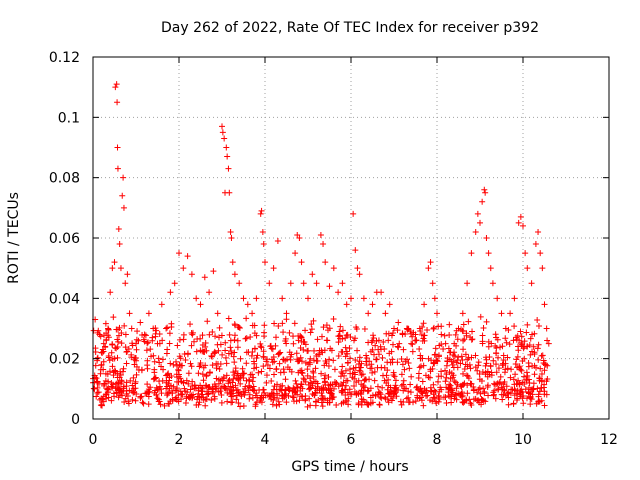 The width and height of the screenshot is (640, 480). Describe the element at coordinates (437, 440) in the screenshot. I see `x-tick-label: 8` at that location.